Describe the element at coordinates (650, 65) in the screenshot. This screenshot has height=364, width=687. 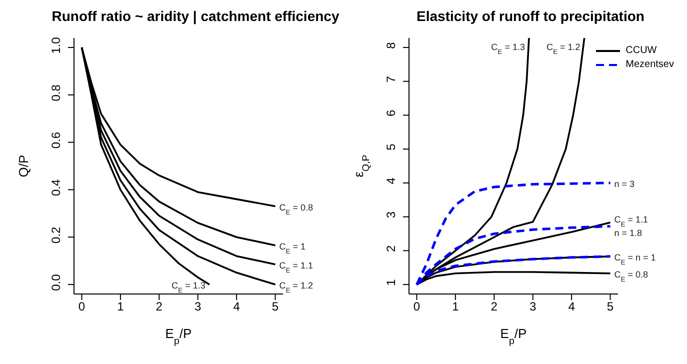
I see `legend-label: Mezentsev` at that location.